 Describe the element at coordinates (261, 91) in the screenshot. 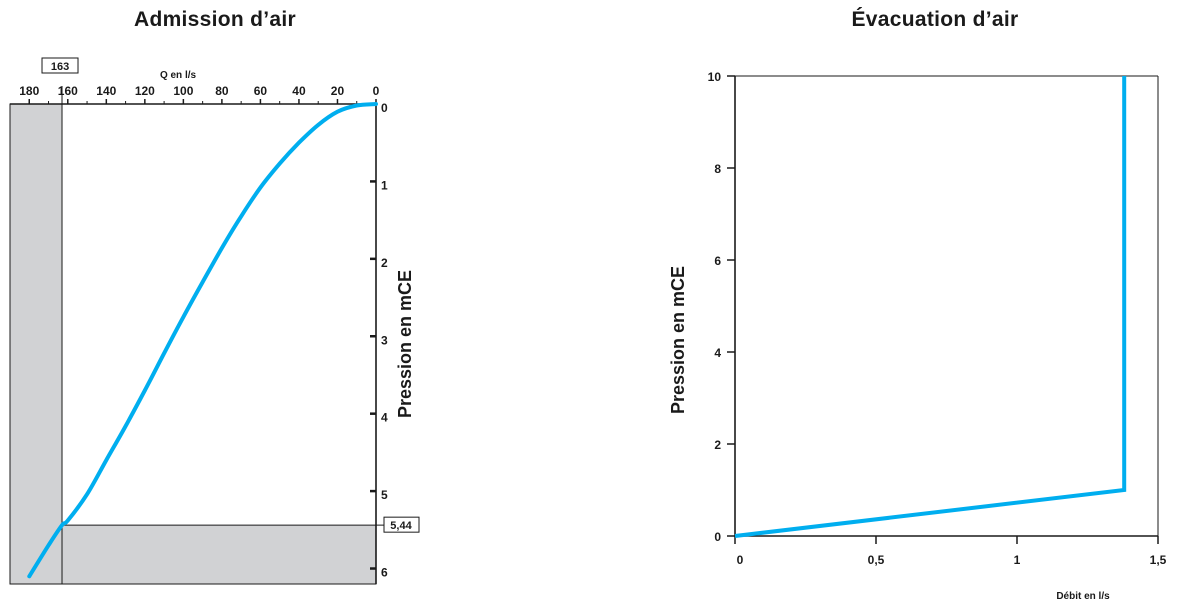

I see `x-tick-label: 60` at that location.